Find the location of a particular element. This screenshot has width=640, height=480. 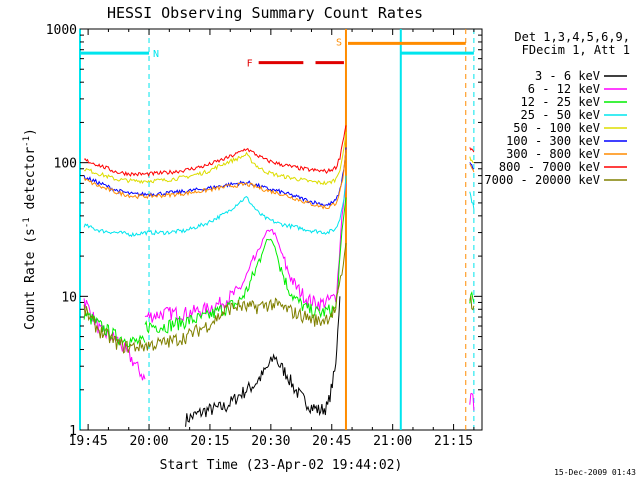

legend-header-line-1: Det 1,3,4,5,6,9, is located at coordinates (572, 37).